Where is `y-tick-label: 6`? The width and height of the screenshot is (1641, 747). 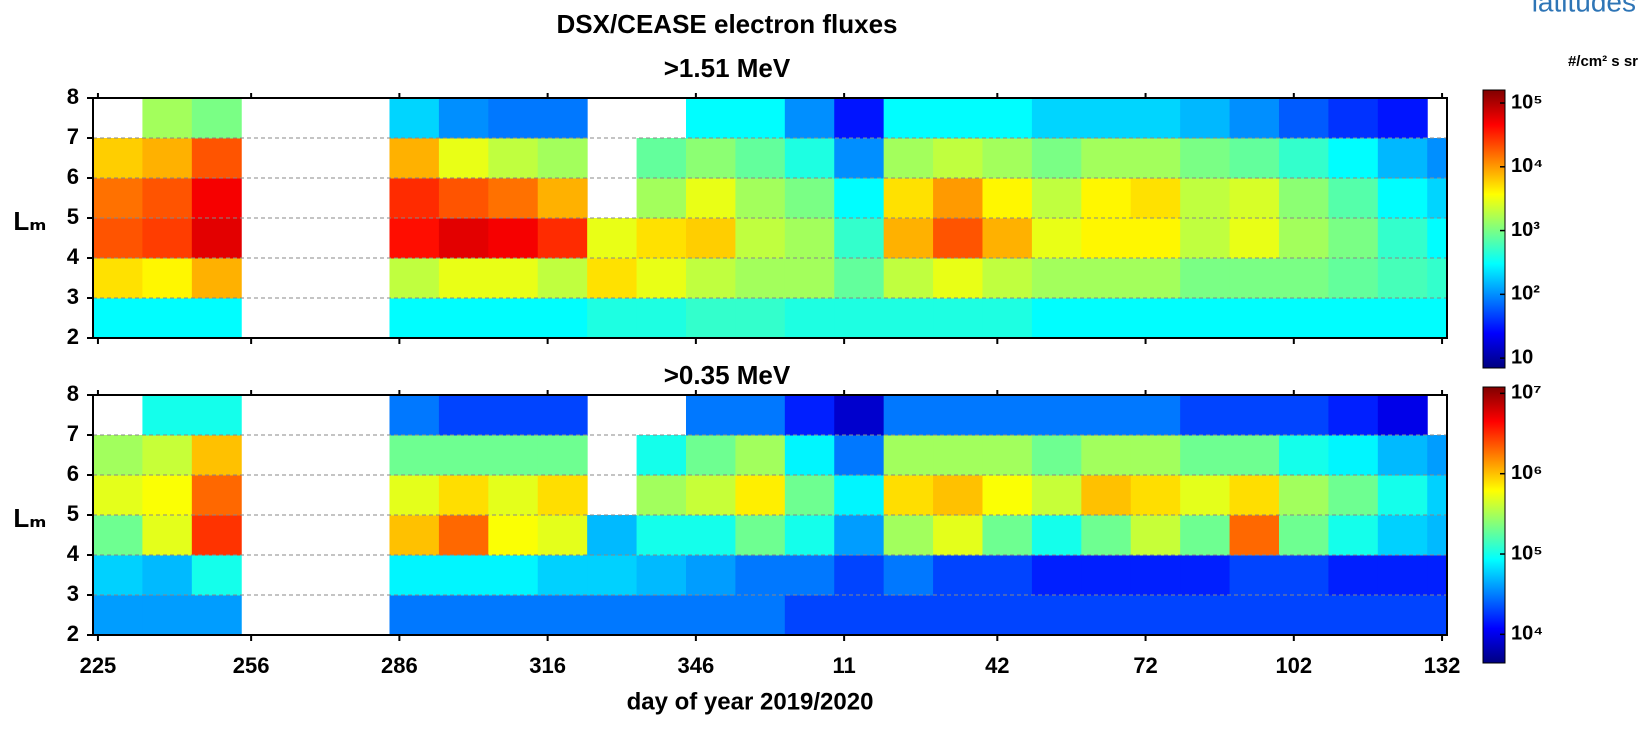 y-tick-label: 6 is located at coordinates (73, 473).